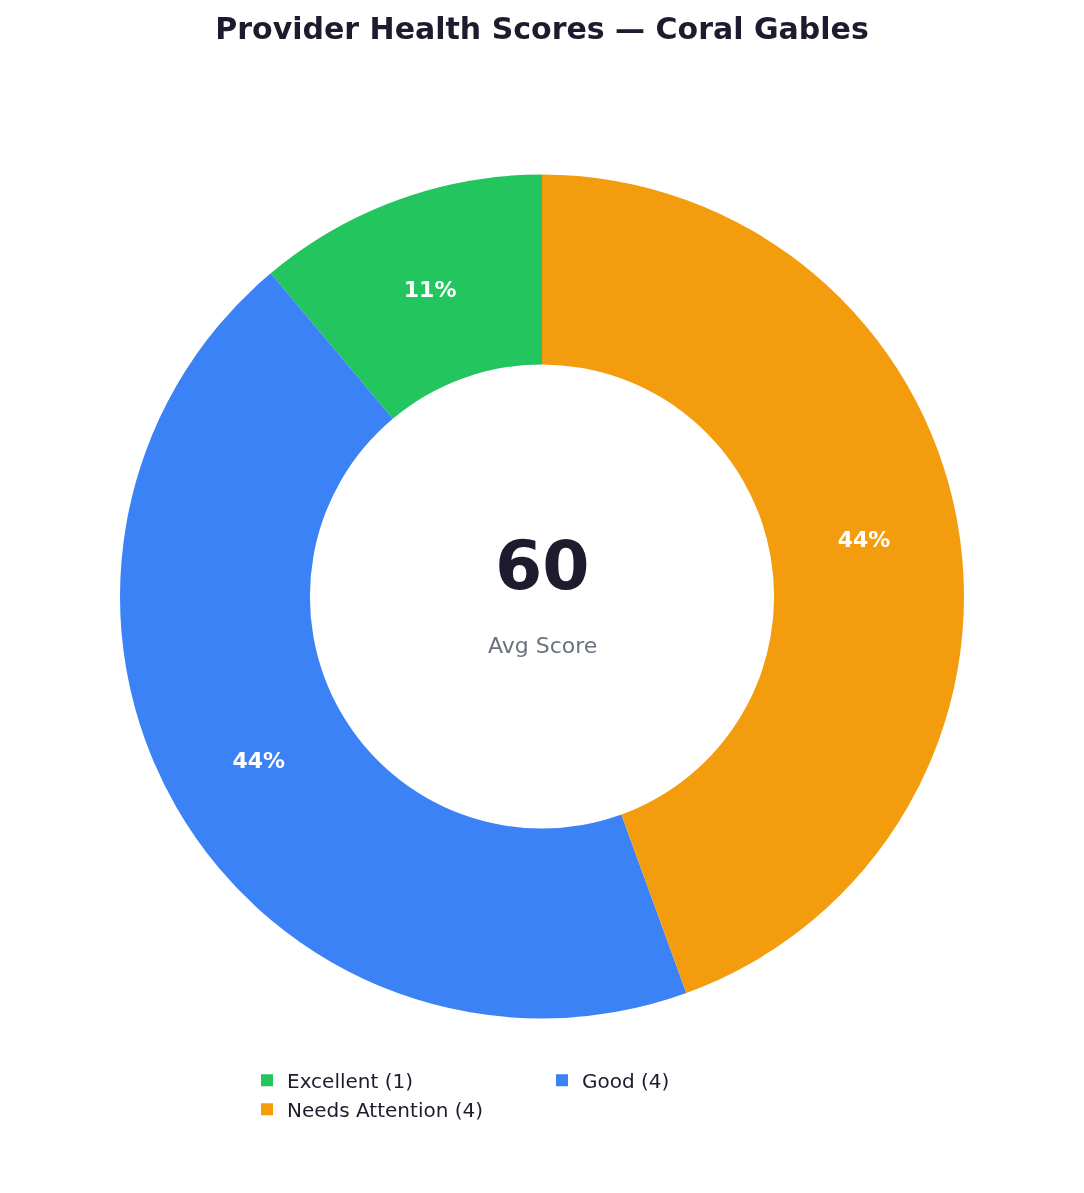  I want to click on legend-label: Needs Attention (4), so click(385, 1110).